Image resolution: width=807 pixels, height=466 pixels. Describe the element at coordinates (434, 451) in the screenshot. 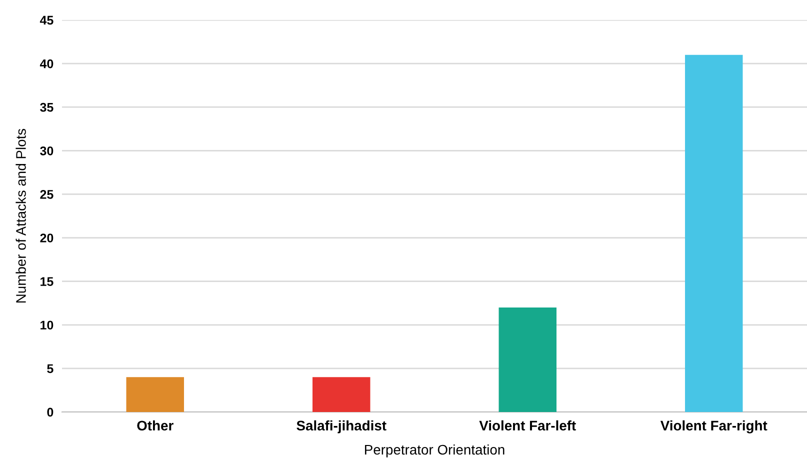

I see `x-axis-title: Perpetrator Orientation` at that location.